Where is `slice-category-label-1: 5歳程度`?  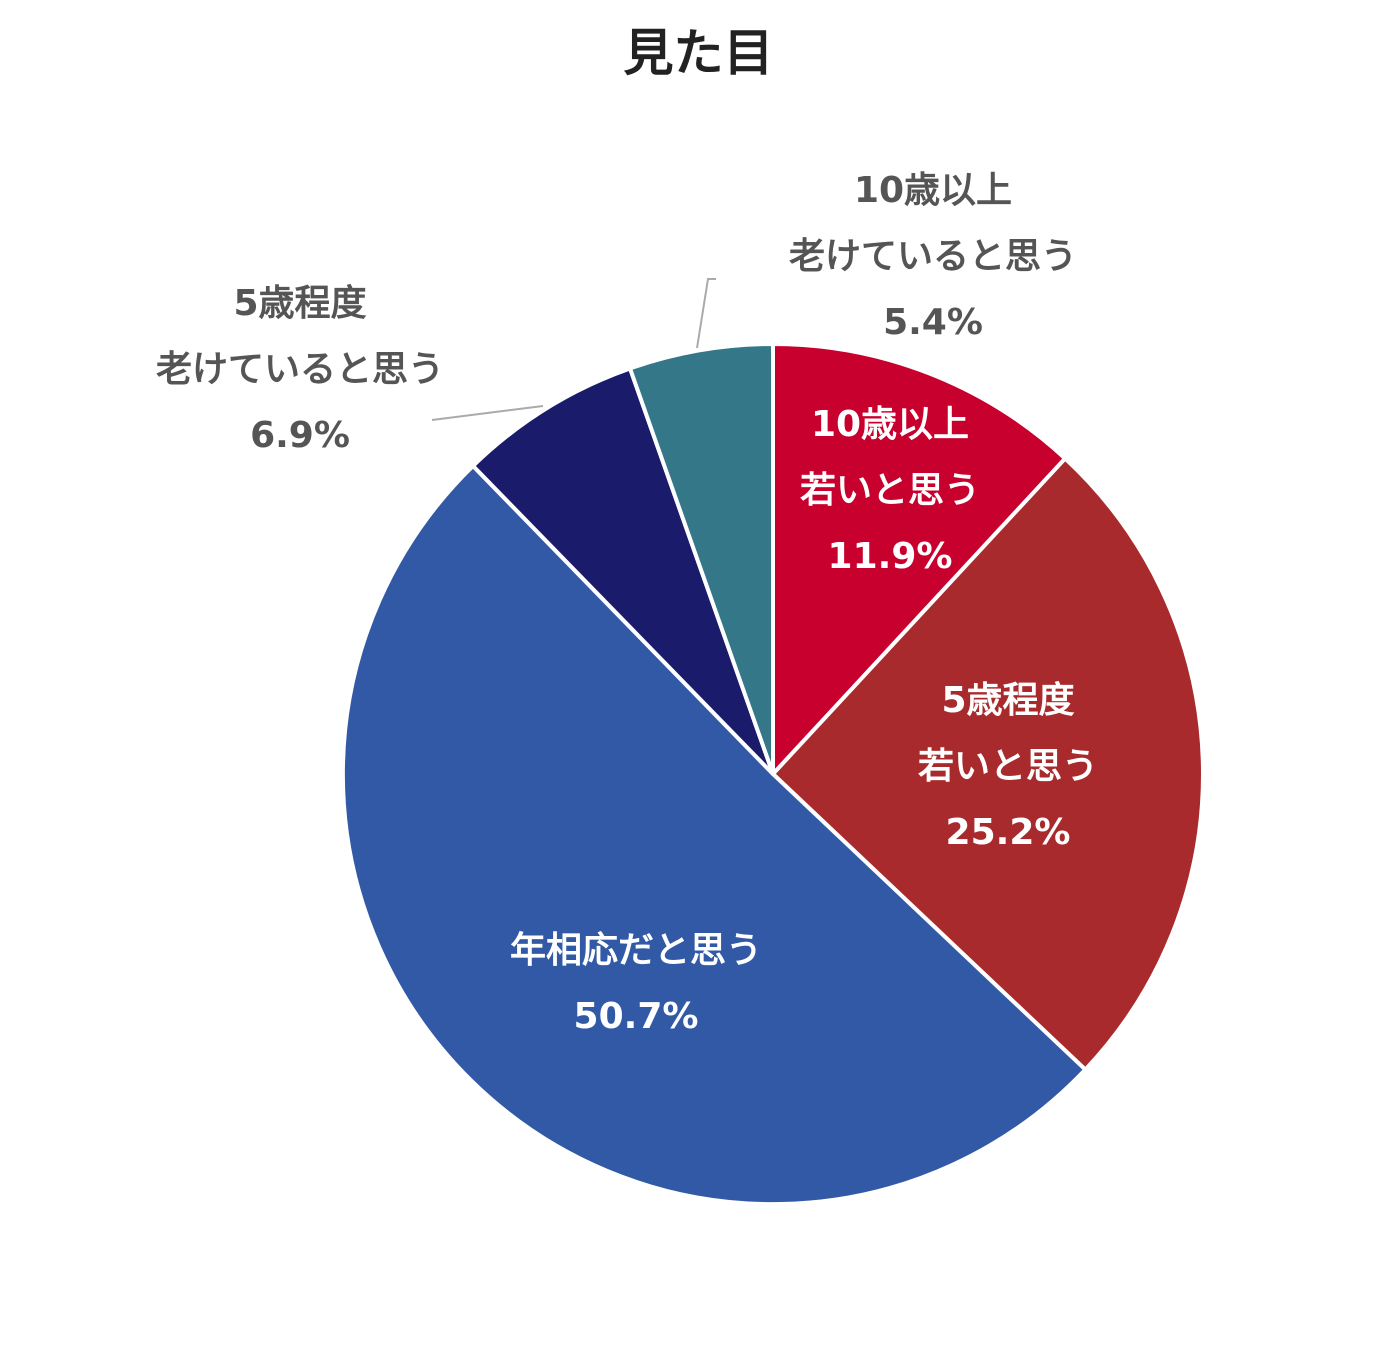
slice-category-label-1: 5歳程度 is located at coordinates (1007, 700).